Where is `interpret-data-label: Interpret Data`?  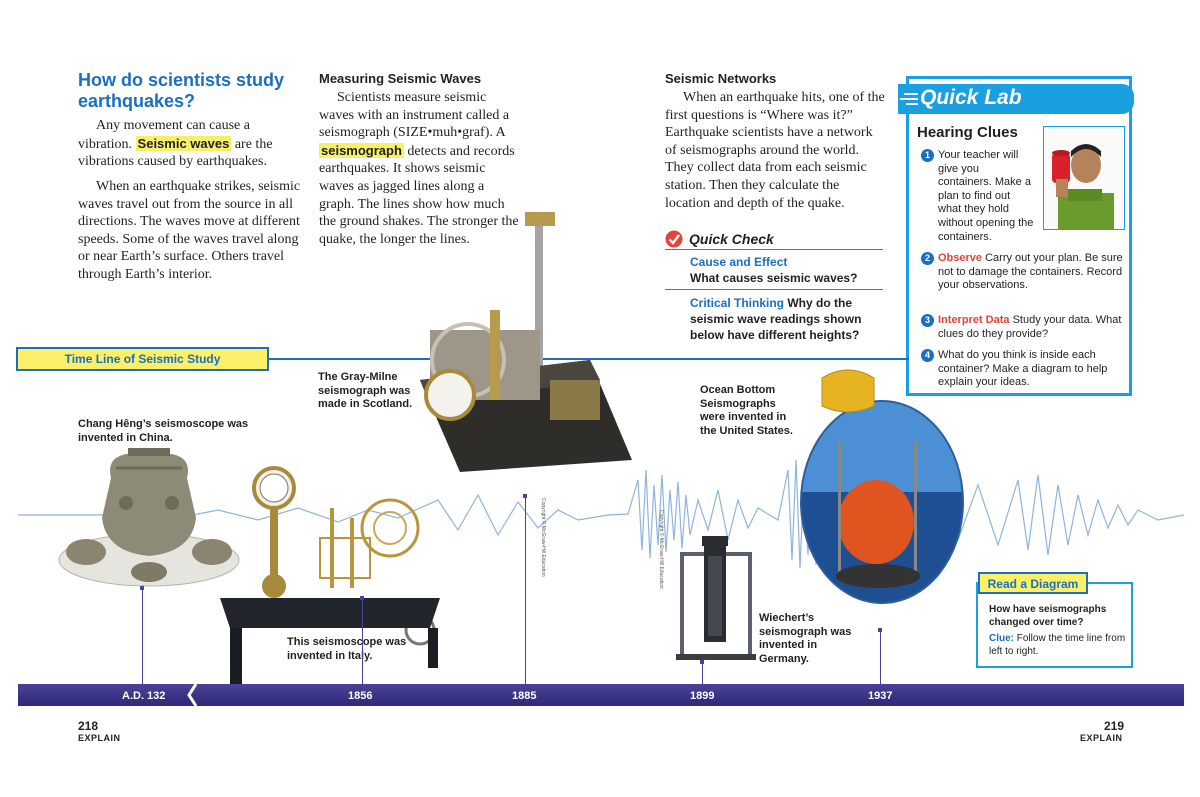
interpret-data-label: Interpret Data is located at coordinates (974, 320).